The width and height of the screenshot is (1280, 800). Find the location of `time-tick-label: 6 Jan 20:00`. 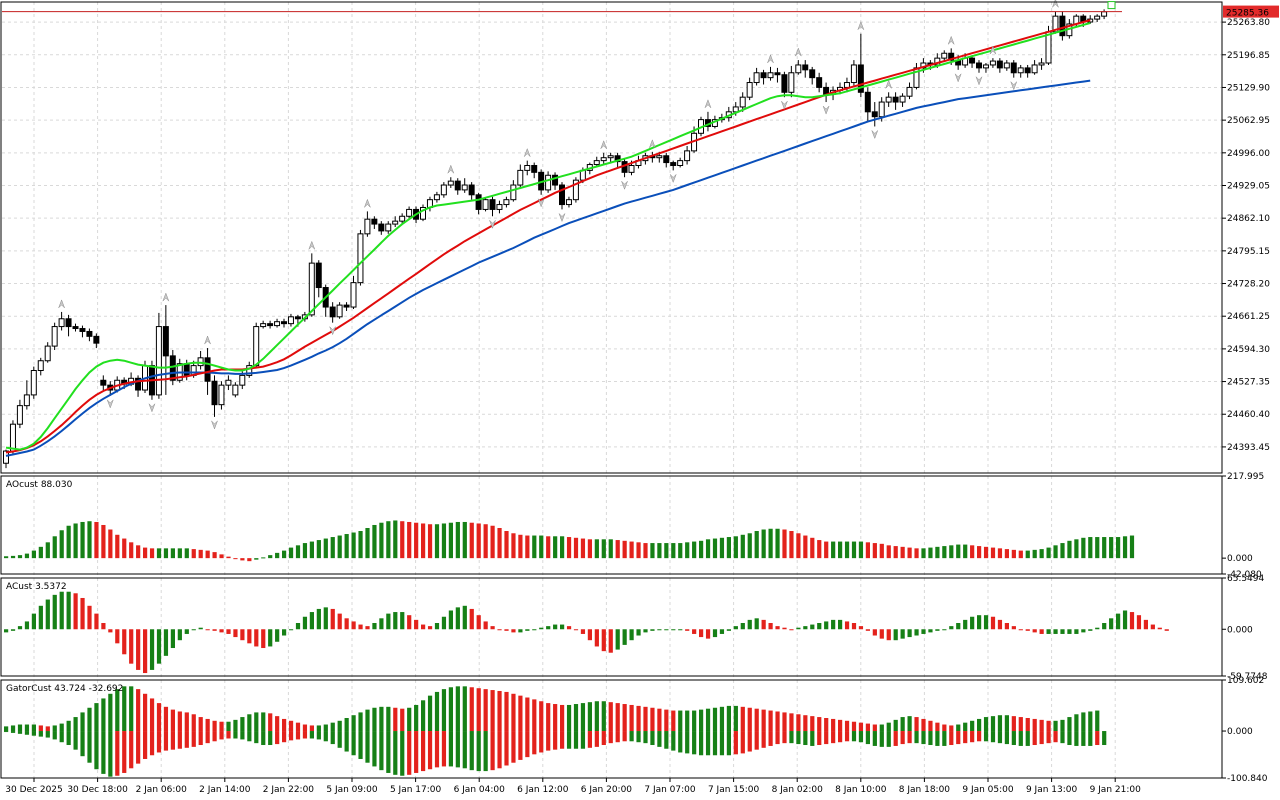

time-tick-label: 6 Jan 20:00 is located at coordinates (607, 790).